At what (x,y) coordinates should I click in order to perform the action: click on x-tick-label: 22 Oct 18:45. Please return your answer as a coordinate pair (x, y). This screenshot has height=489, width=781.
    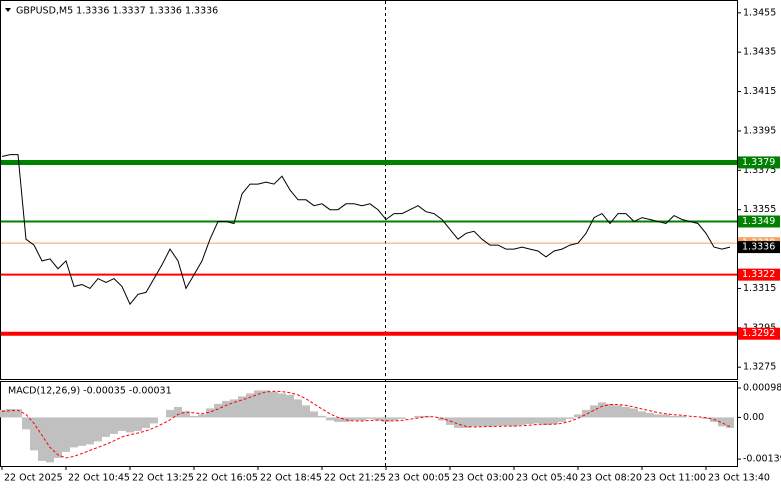
    Looking at the image, I should click on (291, 478).